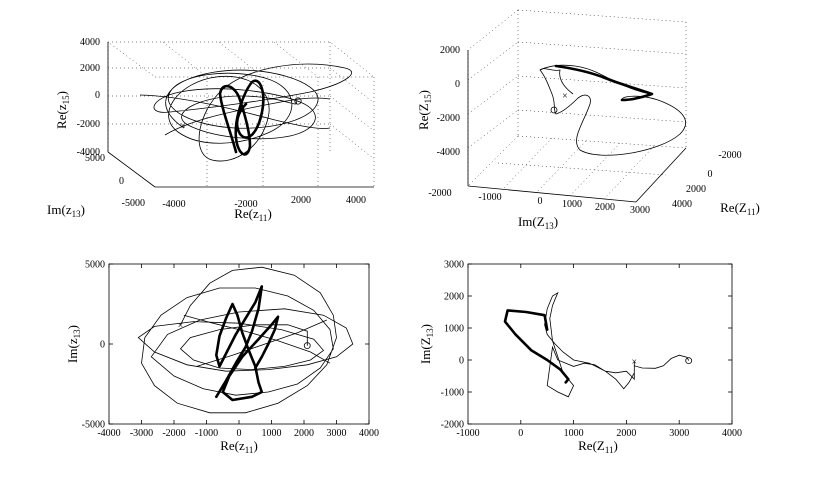  What do you see at coordinates (634, 362) in the screenshot?
I see `br-start-marker: ×` at bounding box center [634, 362].